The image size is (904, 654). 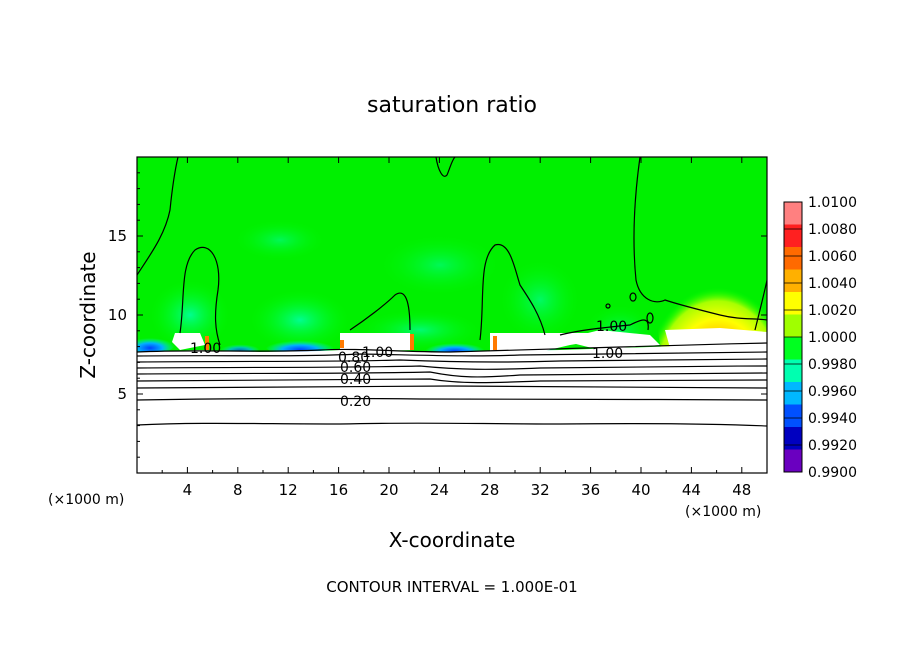 I want to click on y-tick-label: 15, so click(x=117, y=236).